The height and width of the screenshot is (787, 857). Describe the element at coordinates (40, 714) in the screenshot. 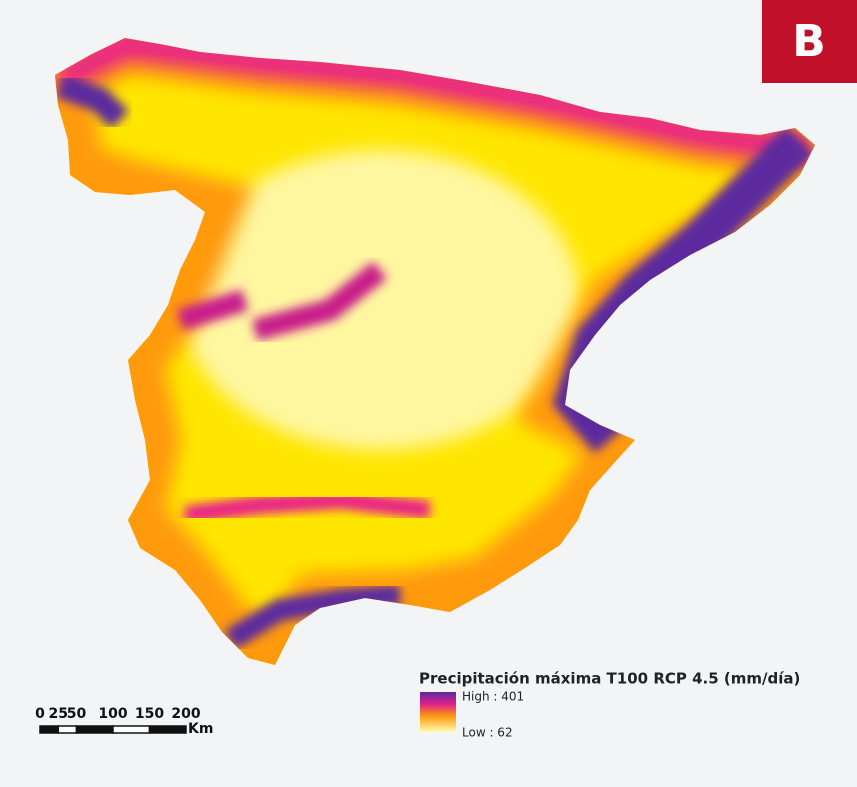

I see `scale-label: 0` at that location.